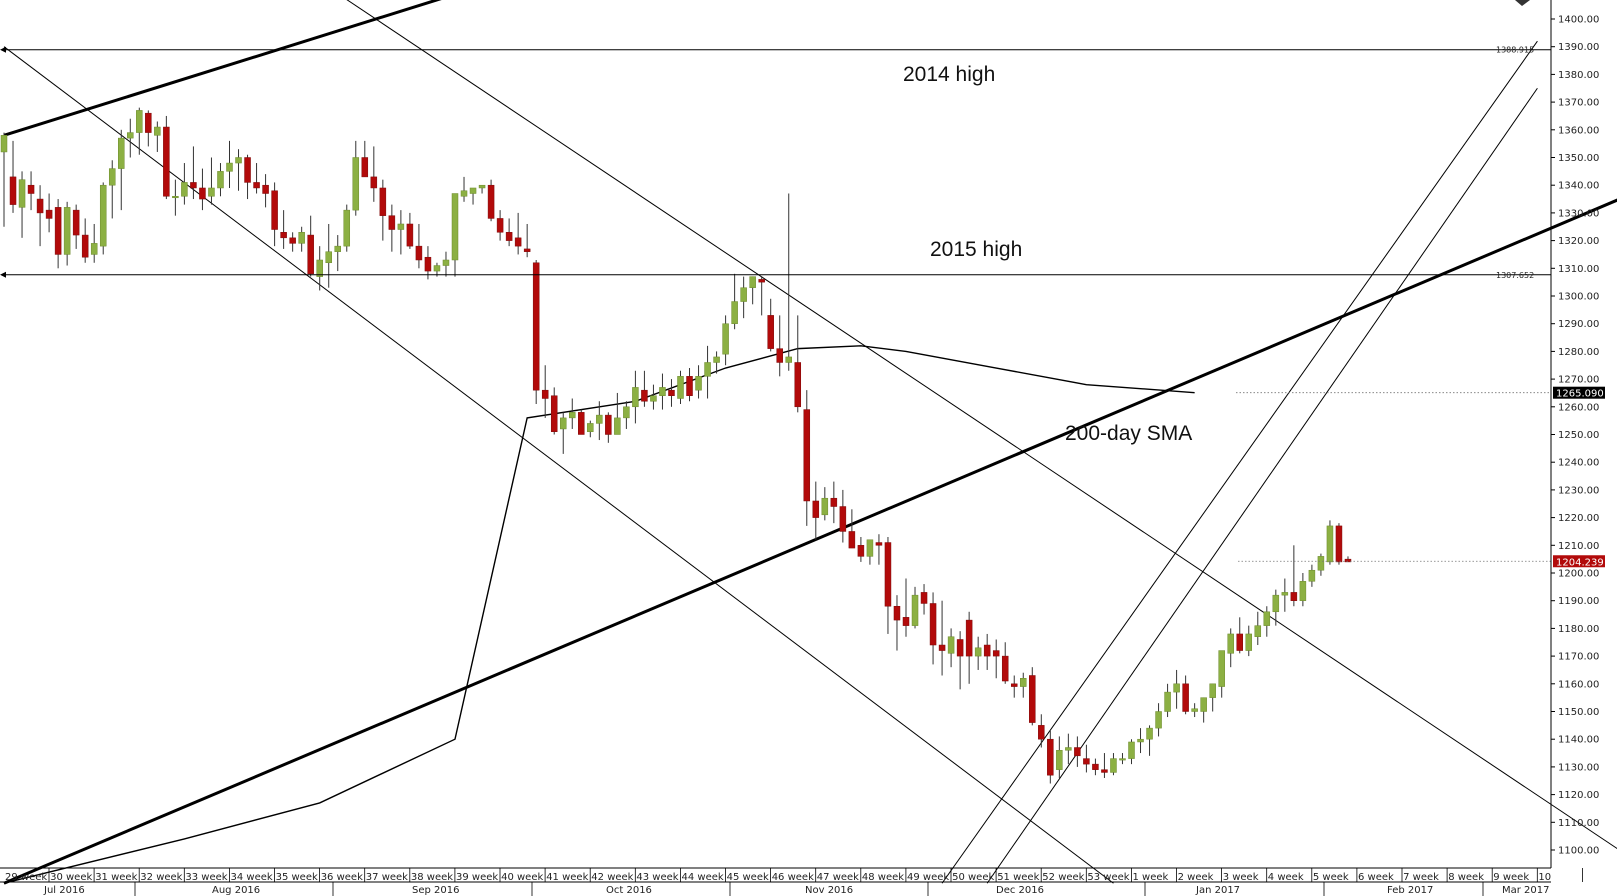  I want to click on level-arrow, so click(3, 274).